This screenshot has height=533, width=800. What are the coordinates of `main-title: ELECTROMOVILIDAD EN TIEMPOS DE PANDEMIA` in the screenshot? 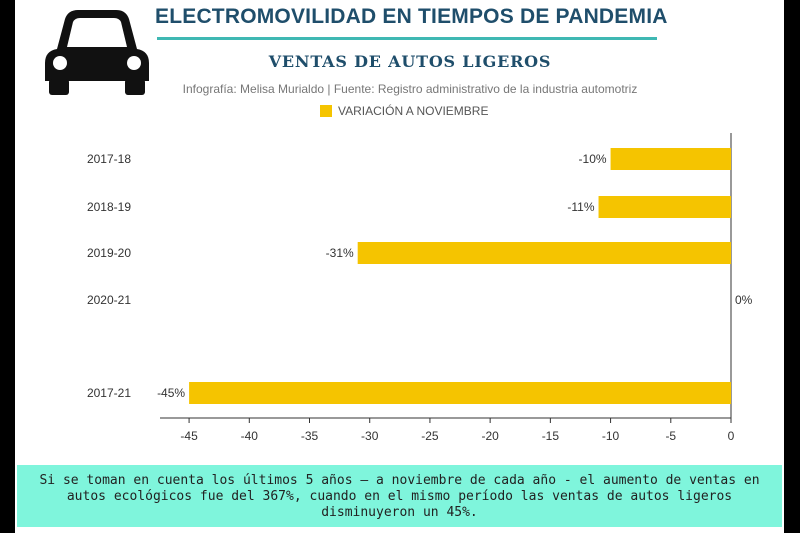 It's located at (411, 16).